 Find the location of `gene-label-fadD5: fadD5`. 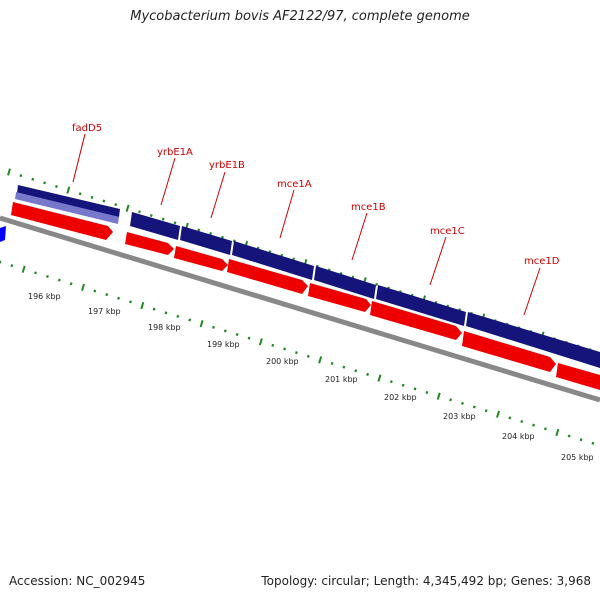

gene-label-fadD5: fadD5 is located at coordinates (87, 128).